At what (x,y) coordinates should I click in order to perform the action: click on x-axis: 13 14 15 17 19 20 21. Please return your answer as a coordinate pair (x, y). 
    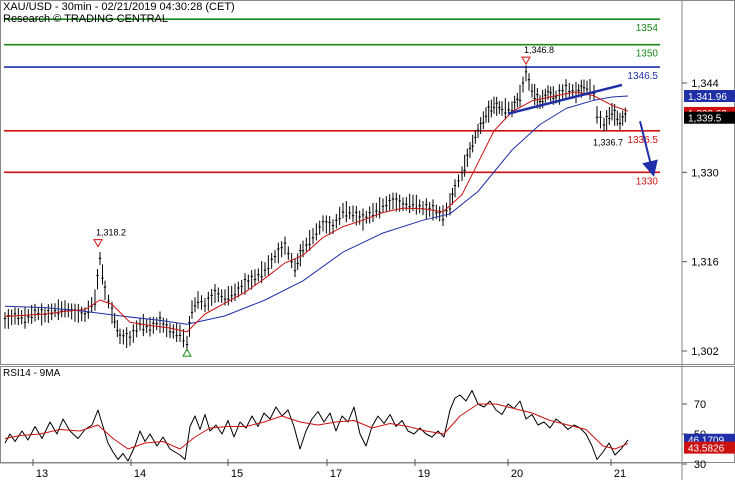
    Looking at the image, I should click on (341, 469).